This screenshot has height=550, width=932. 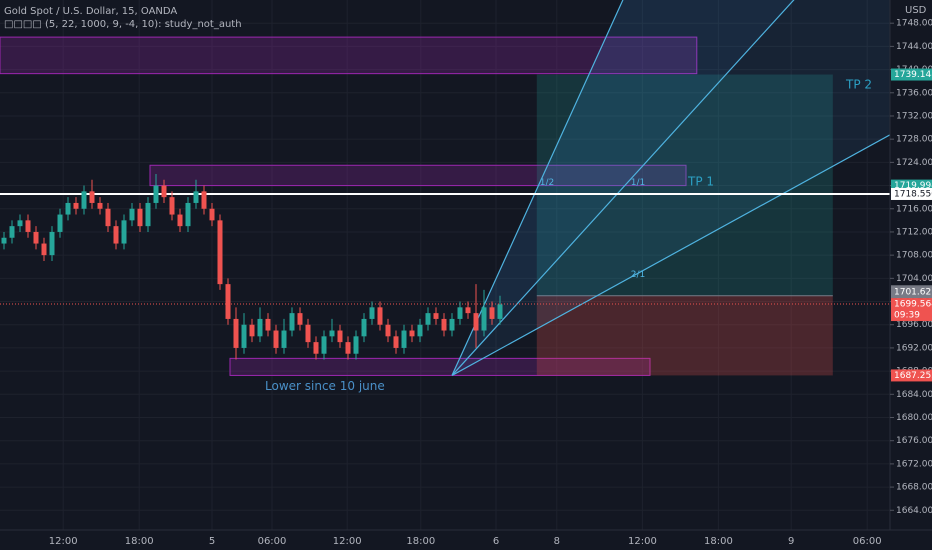 I want to click on x-tick-label: 06:00, so click(x=272, y=541).